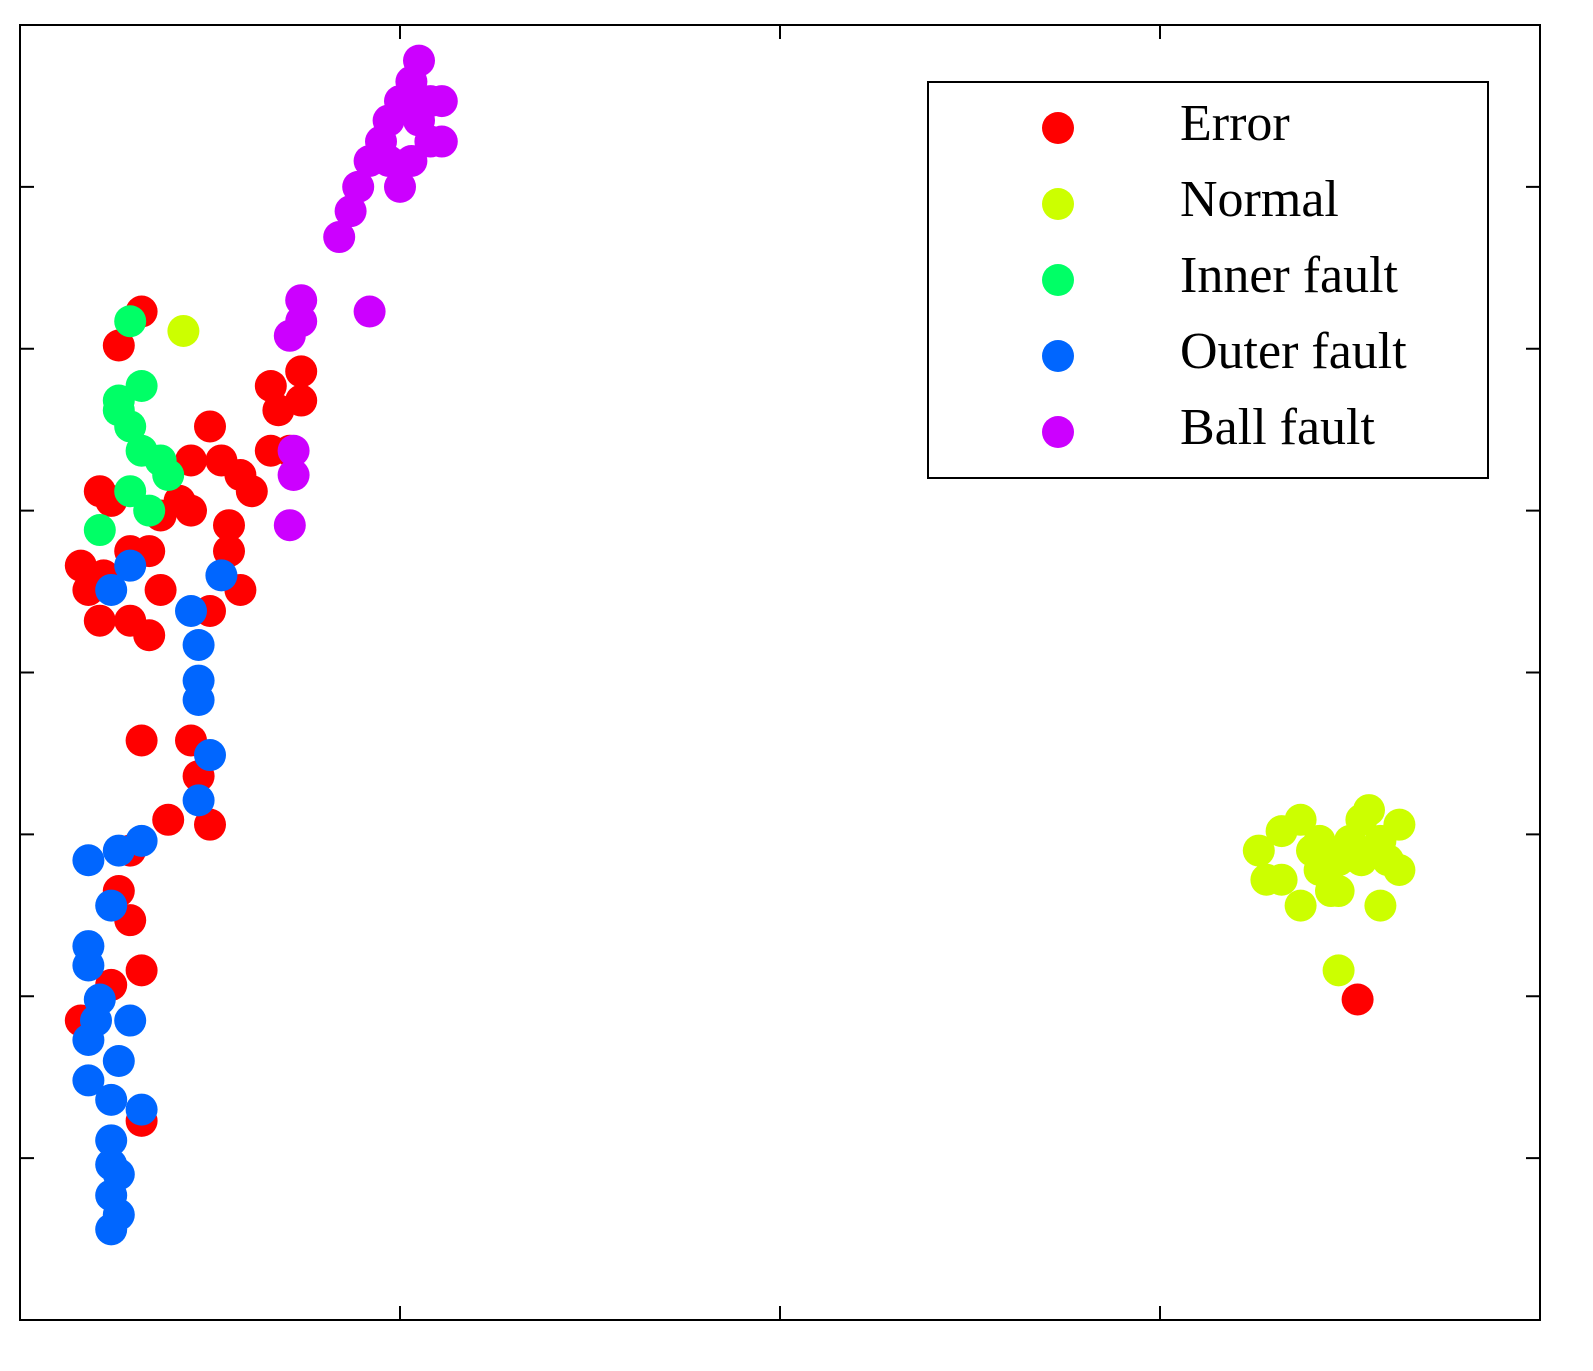 This screenshot has height=1371, width=1593. I want to click on legend-label: Error, so click(1235, 123).